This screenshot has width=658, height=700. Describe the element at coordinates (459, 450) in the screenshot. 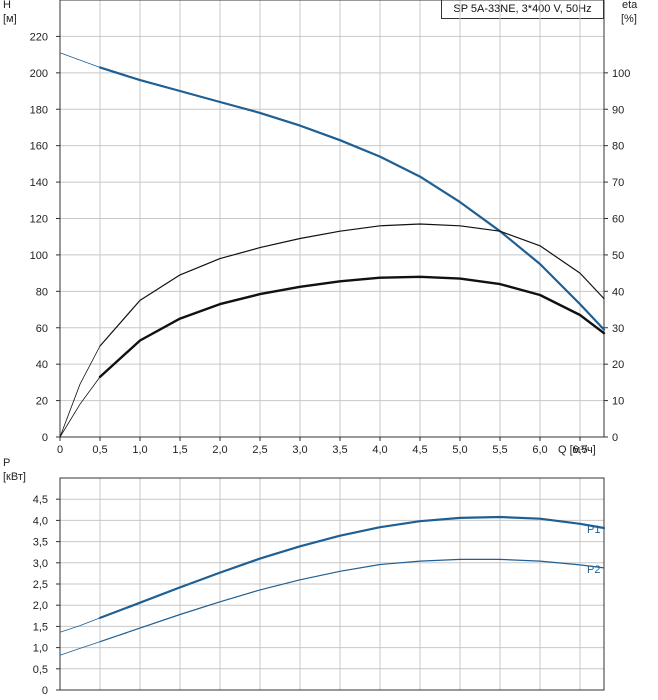

I see `x-tick-label: 5,0` at that location.